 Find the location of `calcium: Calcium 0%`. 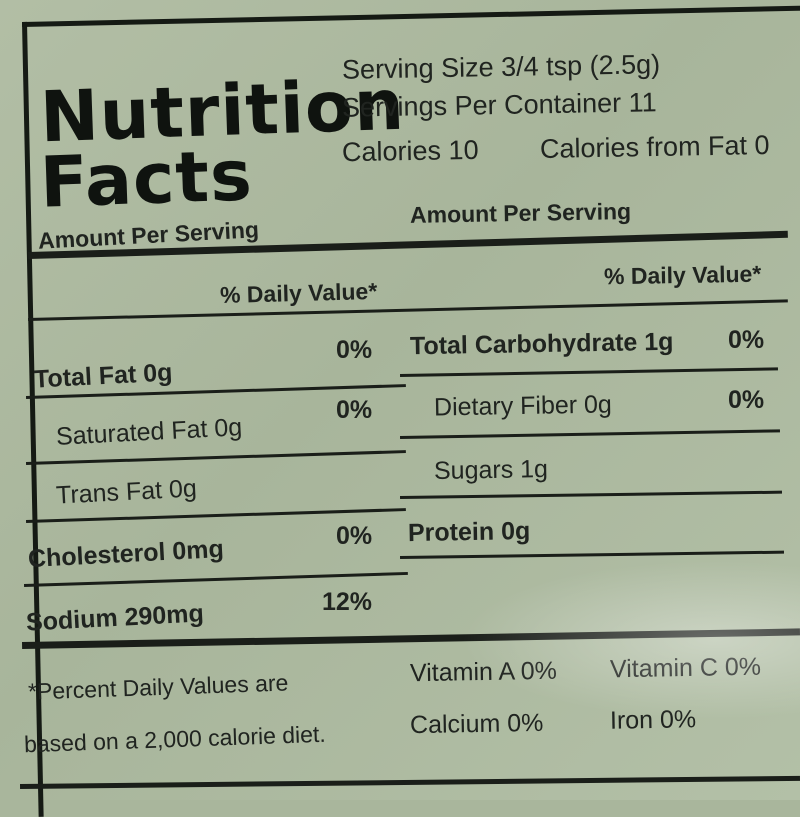

calcium: Calcium 0% is located at coordinates (476, 724).